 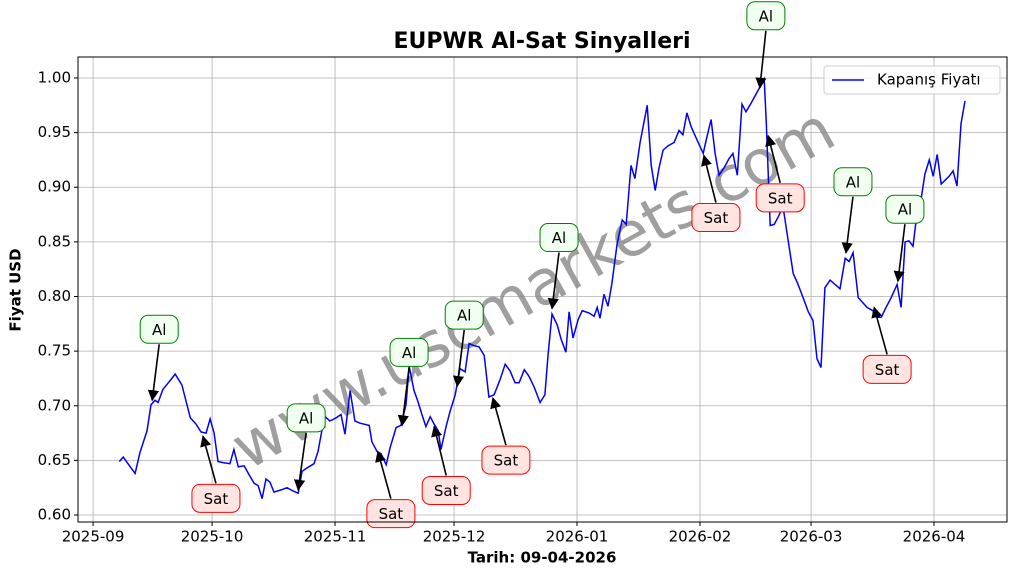 What do you see at coordinates (54, 515) in the screenshot?
I see `y-tick-label: 0.60` at bounding box center [54, 515].